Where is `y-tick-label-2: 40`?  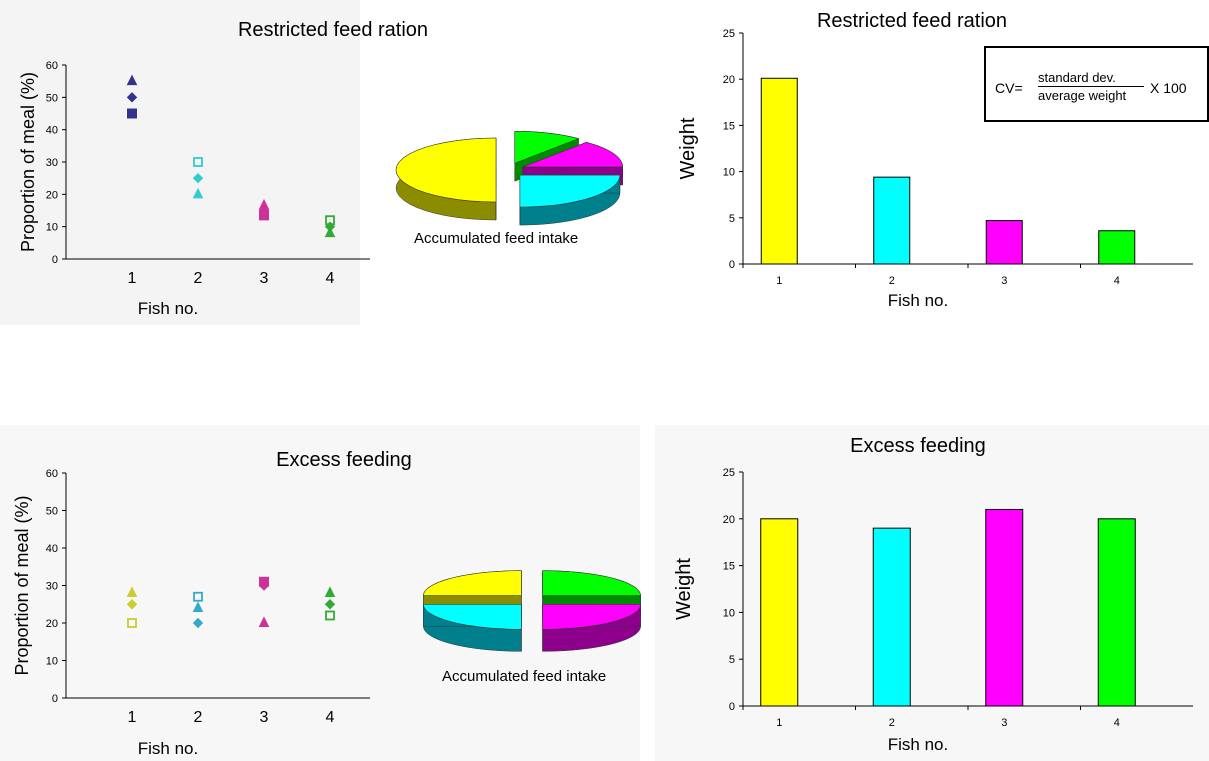
y-tick-label-2: 40 is located at coordinates (52, 549).